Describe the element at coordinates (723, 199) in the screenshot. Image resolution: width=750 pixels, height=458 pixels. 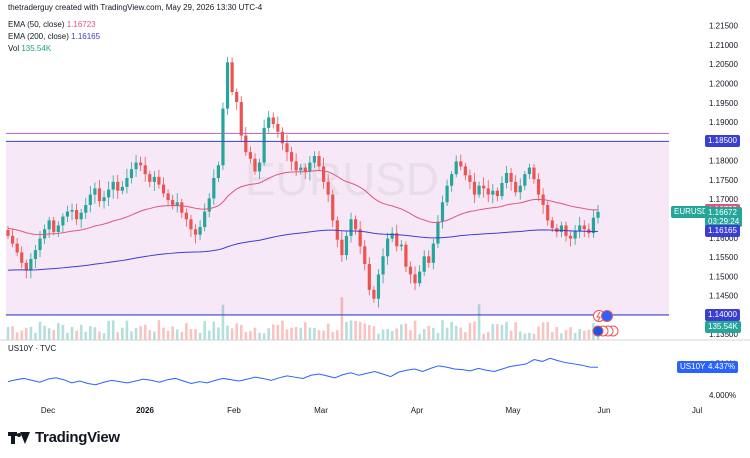
I see `y-tick-label: 1.17000` at that location.